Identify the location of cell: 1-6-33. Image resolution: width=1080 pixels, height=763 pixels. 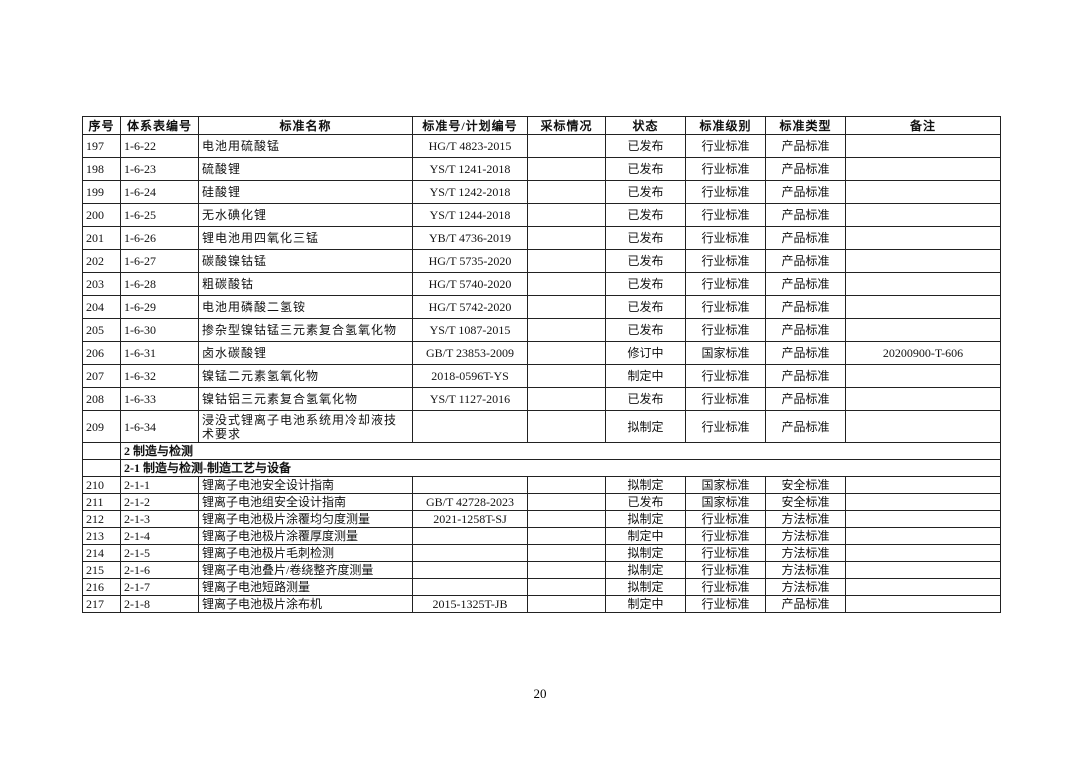
(159, 399).